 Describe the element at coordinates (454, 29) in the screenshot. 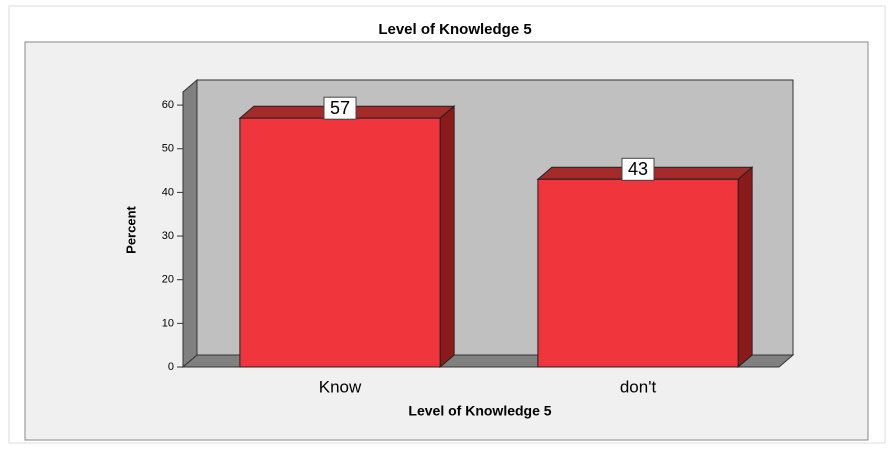

I see `chart-title: Level of Knowledge 5` at that location.